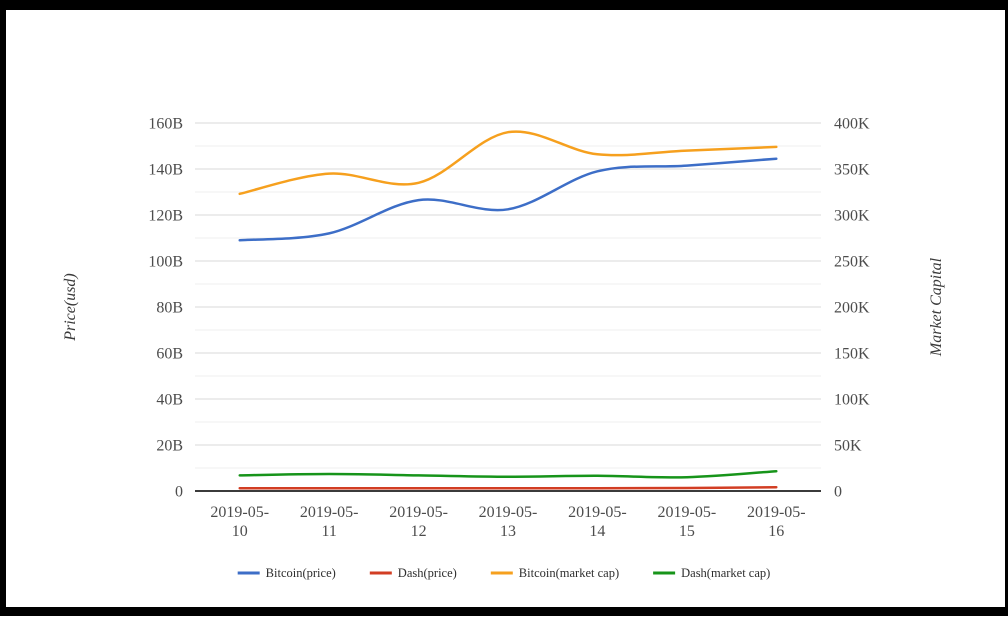 Image resolution: width=1008 pixels, height=621 pixels. Describe the element at coordinates (852, 124) in the screenshot. I see `right-axis-tick: 400K` at that location.